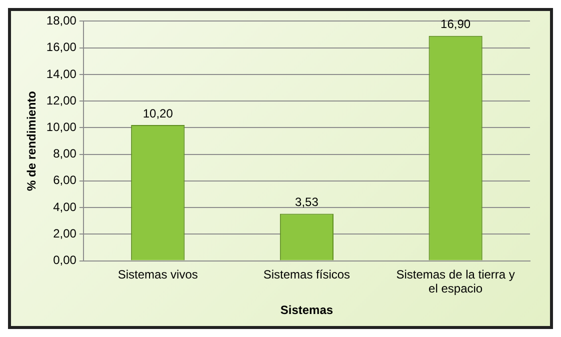  I want to click on data-label: 10,20, so click(158, 113).